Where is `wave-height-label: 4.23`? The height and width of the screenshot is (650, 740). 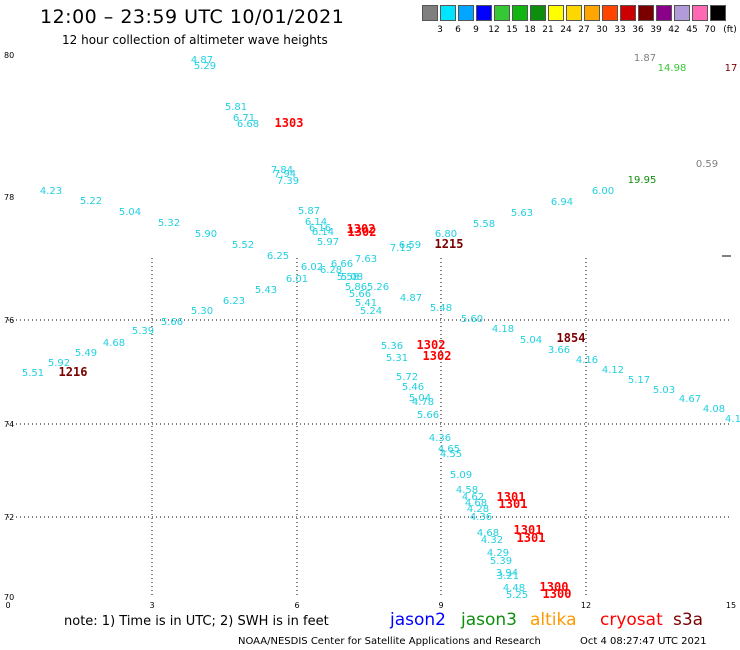 wave-height-label: 4.23 is located at coordinates (51, 191).